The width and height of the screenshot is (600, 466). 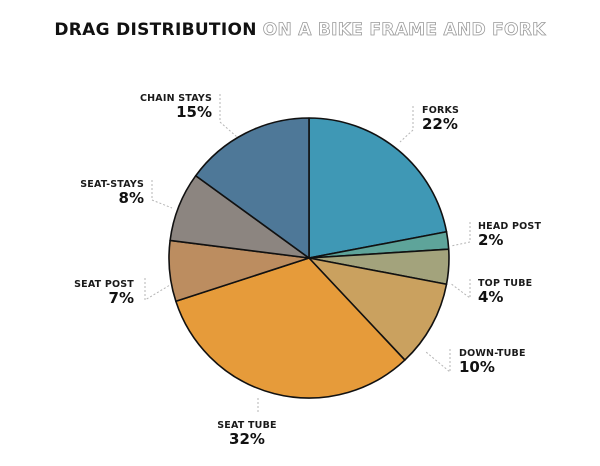 I want to click on slice-value-down-tube: 10%, so click(x=477, y=367).